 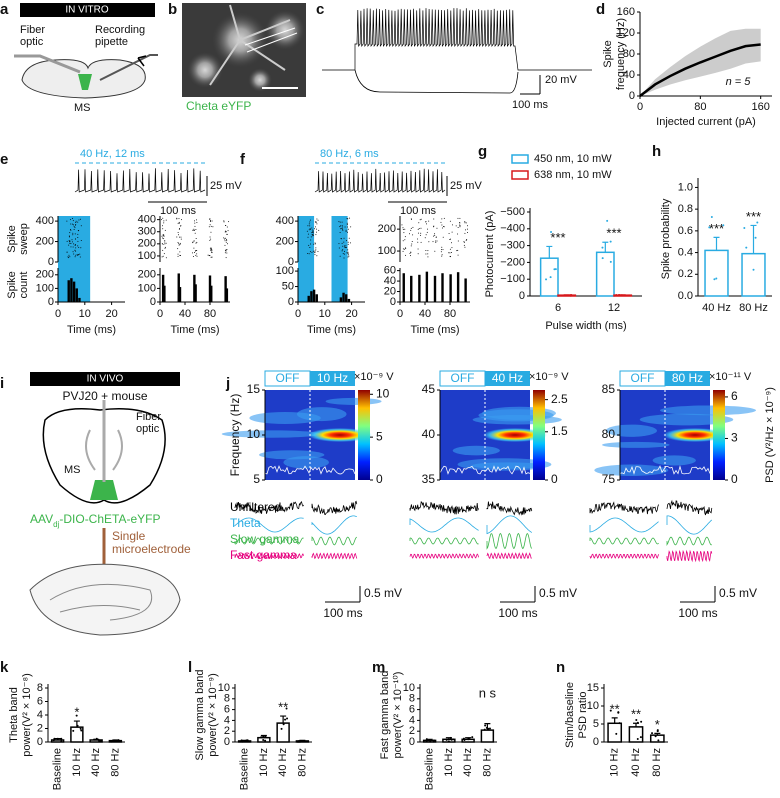 What do you see at coordinates (561, 80) in the screenshot?
I see `scale-label: 20 mV` at bounding box center [561, 80].